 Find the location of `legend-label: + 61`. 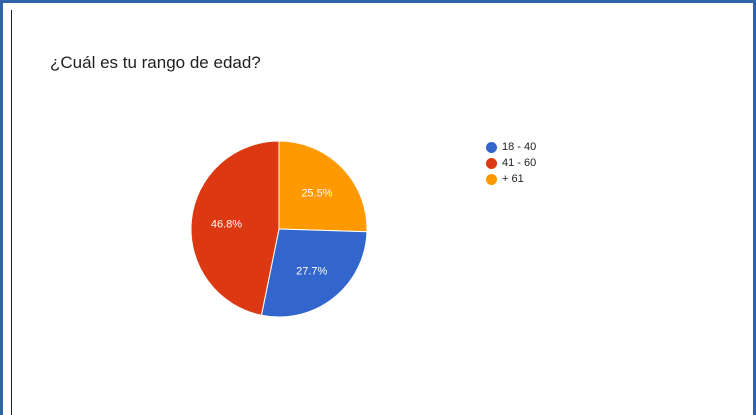

legend-label: + 61 is located at coordinates (513, 179).